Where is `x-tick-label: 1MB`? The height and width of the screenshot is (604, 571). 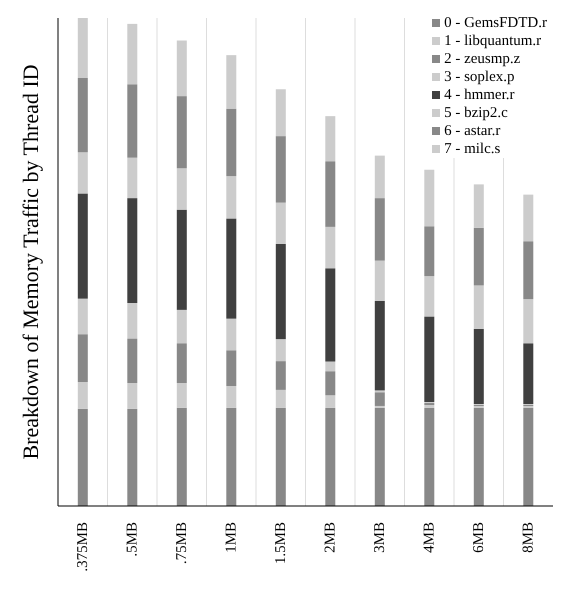 x-tick-label: 1MB is located at coordinates (231, 537).